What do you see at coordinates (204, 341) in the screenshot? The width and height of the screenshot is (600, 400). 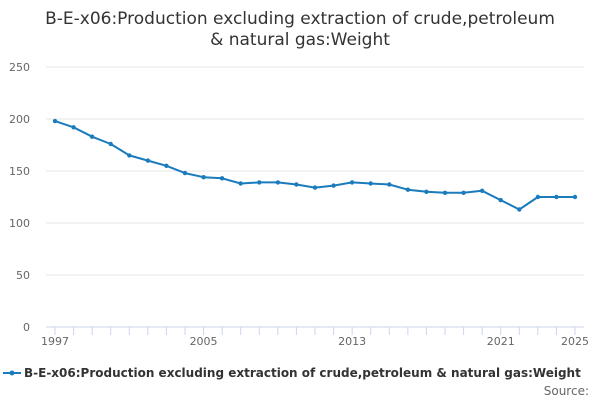 I see `x-tick-label: 2005` at bounding box center [204, 341].